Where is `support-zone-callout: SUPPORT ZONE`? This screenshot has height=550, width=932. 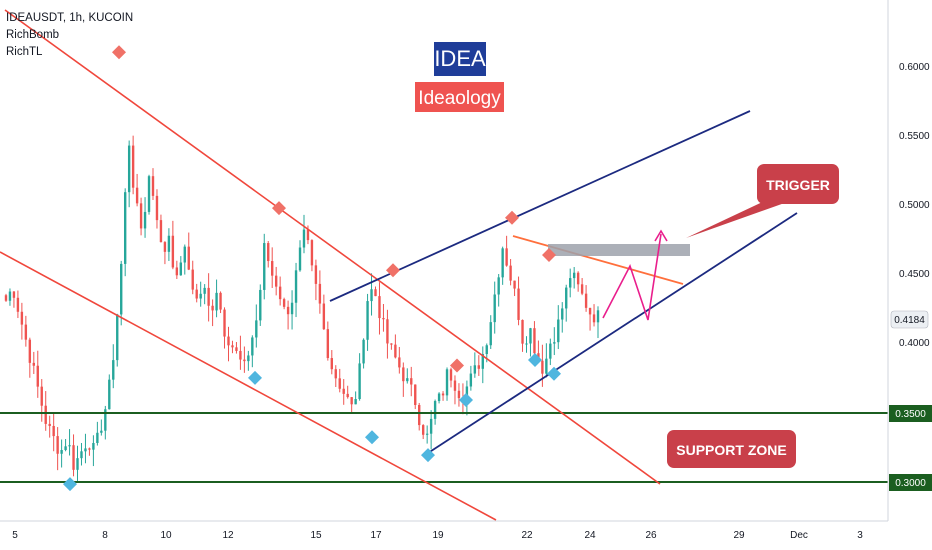 support-zone-callout: SUPPORT ZONE is located at coordinates (731, 449).